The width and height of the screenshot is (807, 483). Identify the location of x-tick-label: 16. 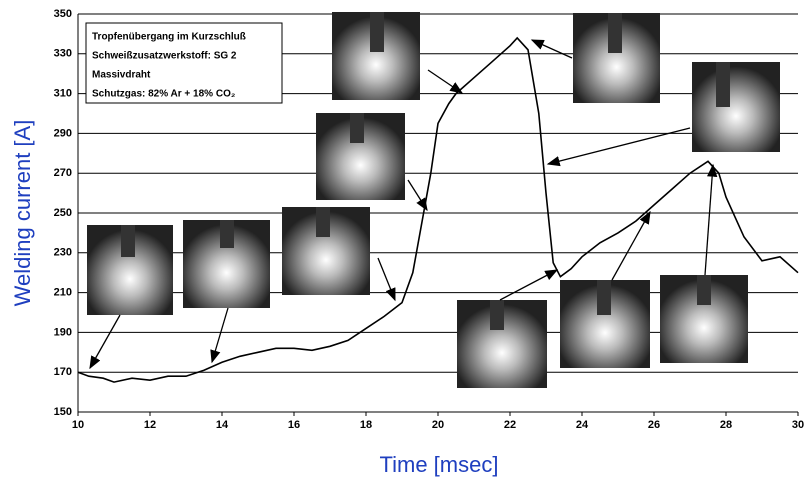
(294, 425).